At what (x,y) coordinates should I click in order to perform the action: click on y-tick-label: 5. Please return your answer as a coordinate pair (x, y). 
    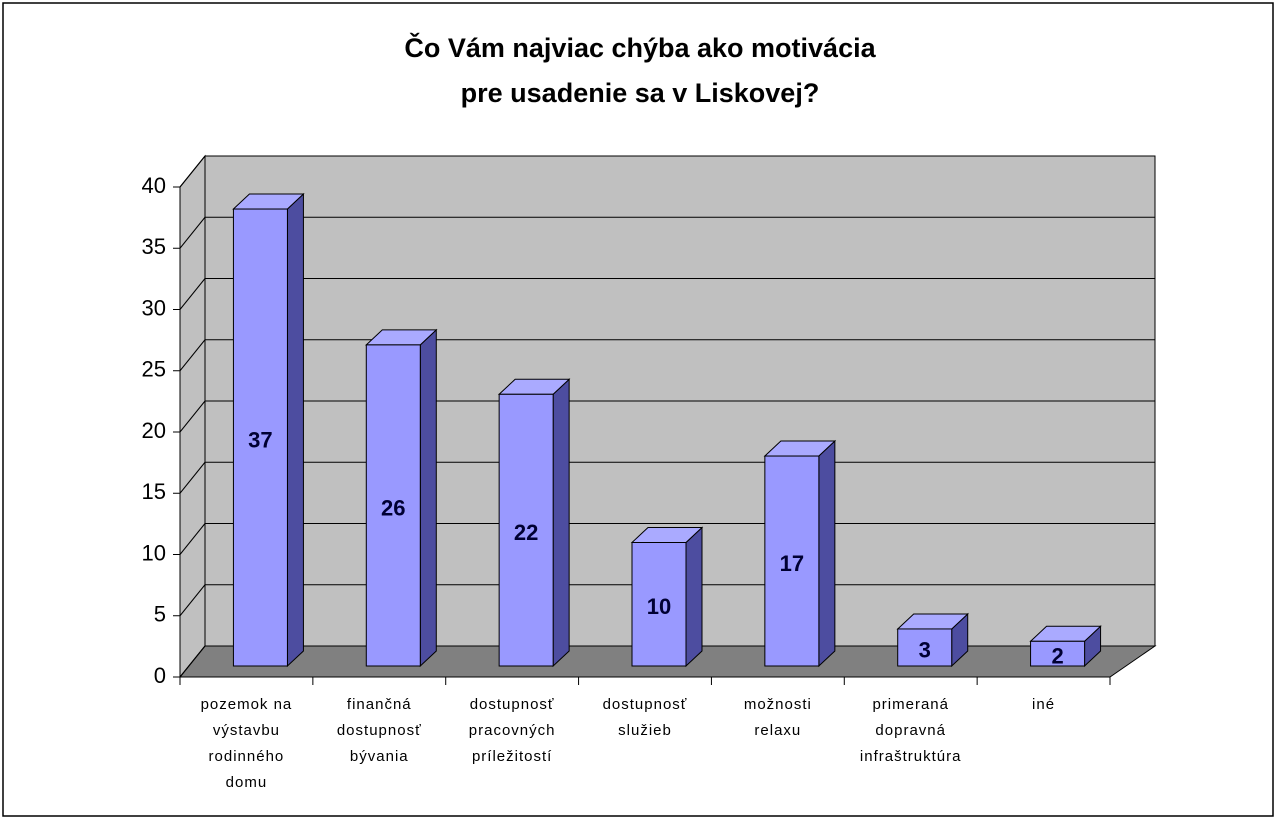
    Looking at the image, I should click on (160, 614).